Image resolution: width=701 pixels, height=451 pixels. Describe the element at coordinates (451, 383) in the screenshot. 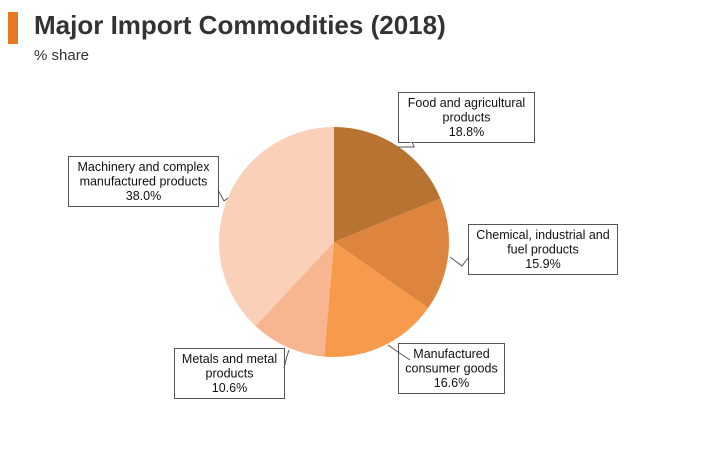

I see `slice-value-label: 16.6%` at that location.